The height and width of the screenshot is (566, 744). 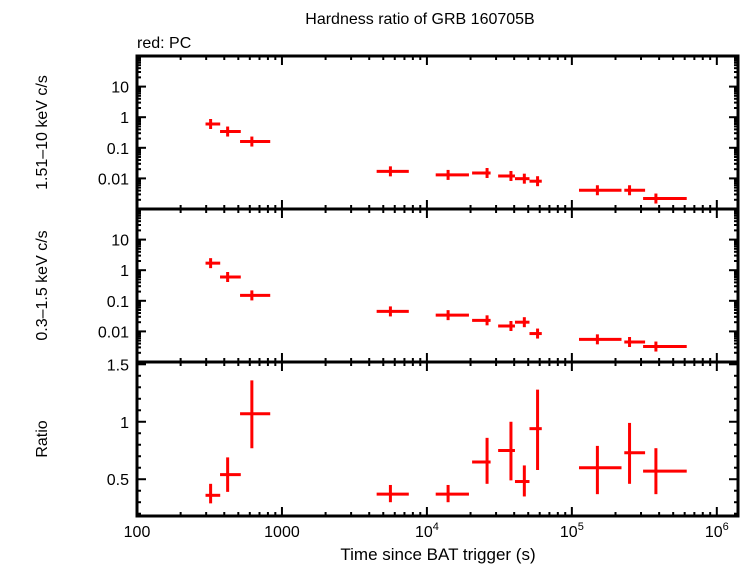 I want to click on chart-title: Hardness ratio of GRB 160705B, so click(x=419, y=19).